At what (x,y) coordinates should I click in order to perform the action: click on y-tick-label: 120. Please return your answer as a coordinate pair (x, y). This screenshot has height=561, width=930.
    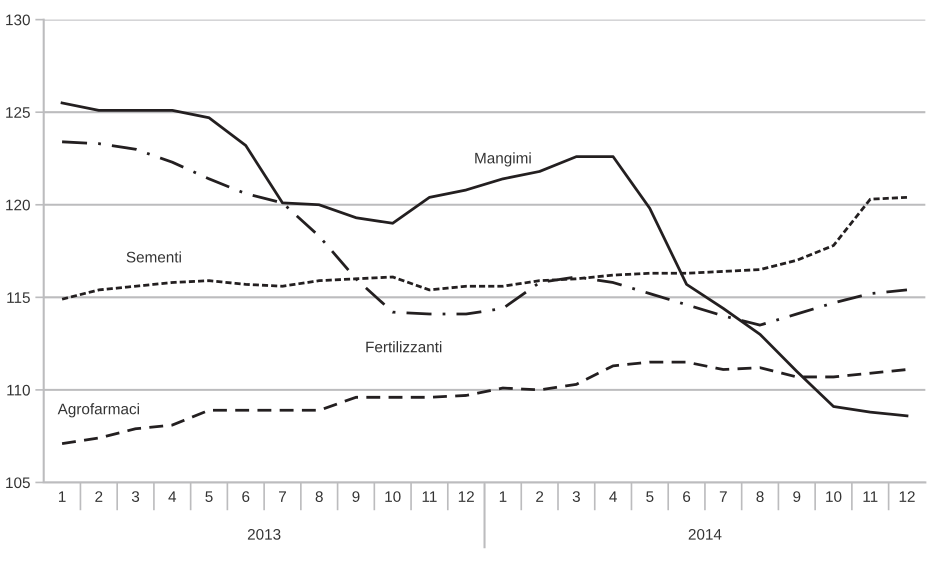
    Looking at the image, I should click on (18, 205).